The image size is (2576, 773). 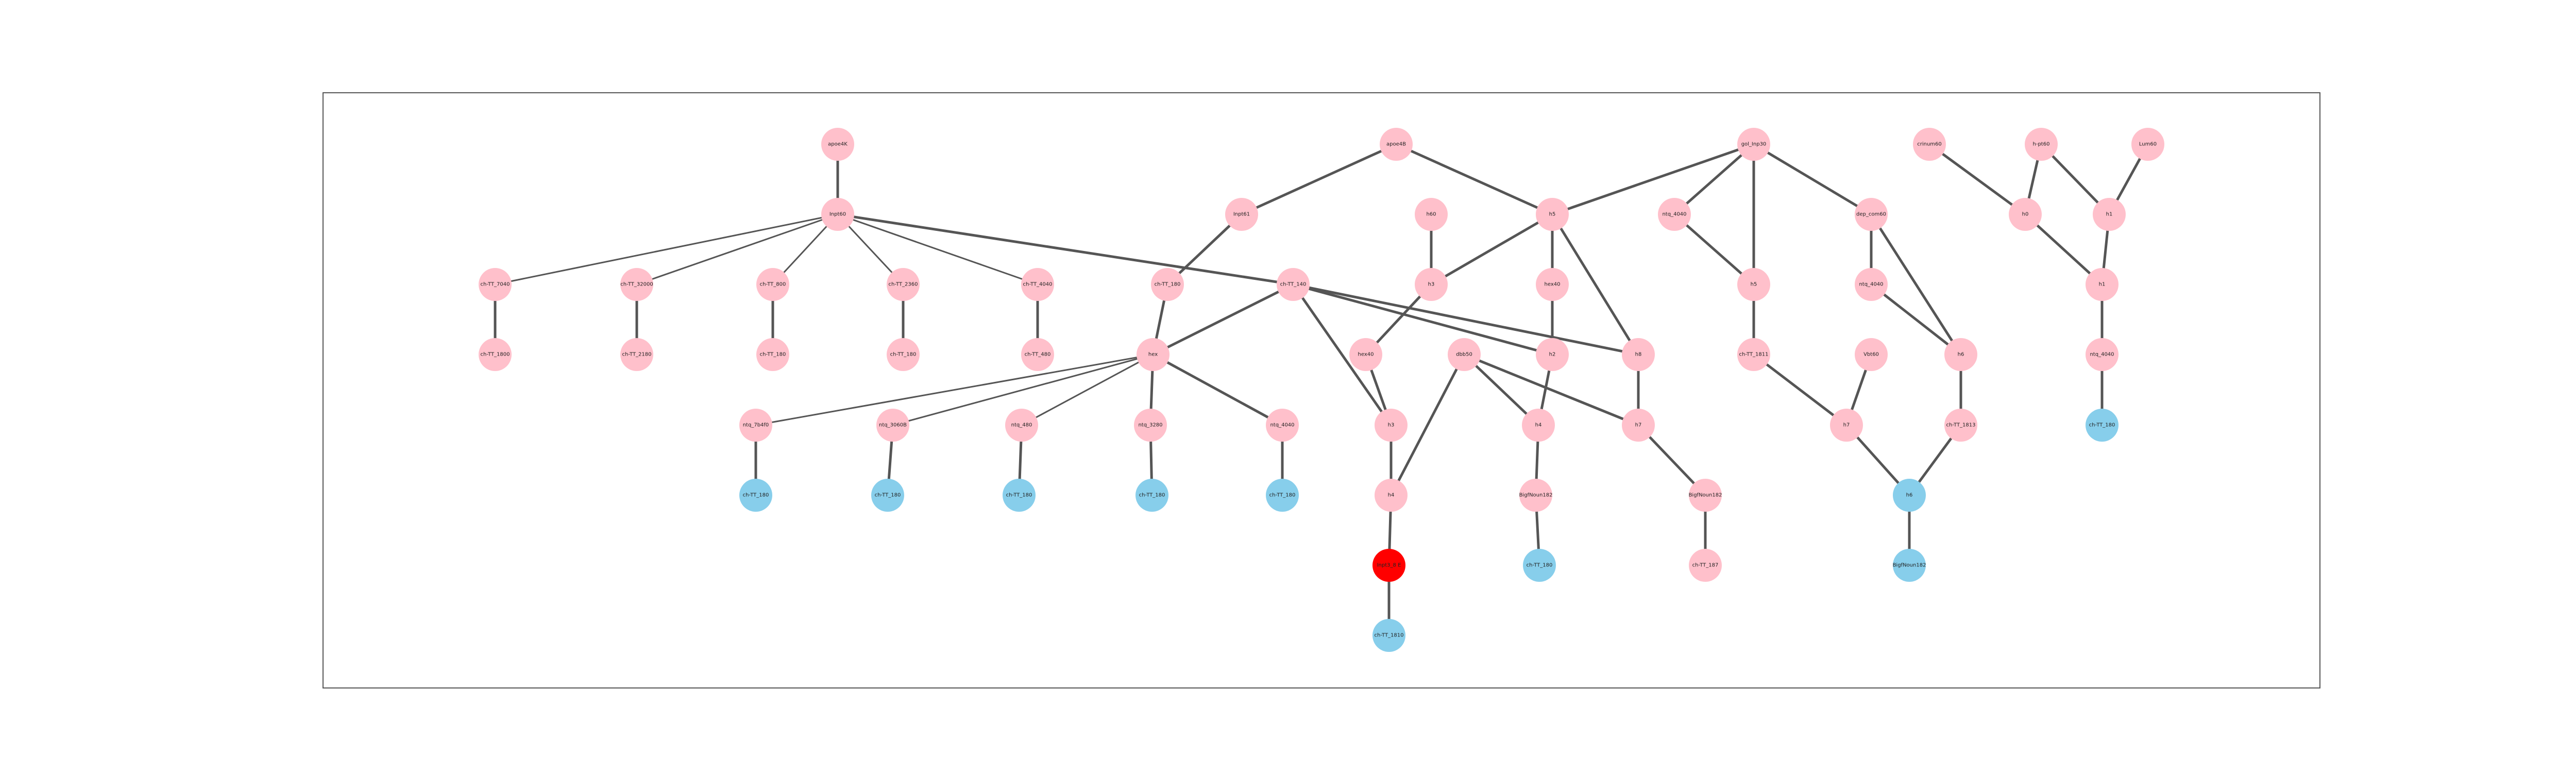 I want to click on node-label: h5, so click(x=1552, y=214).